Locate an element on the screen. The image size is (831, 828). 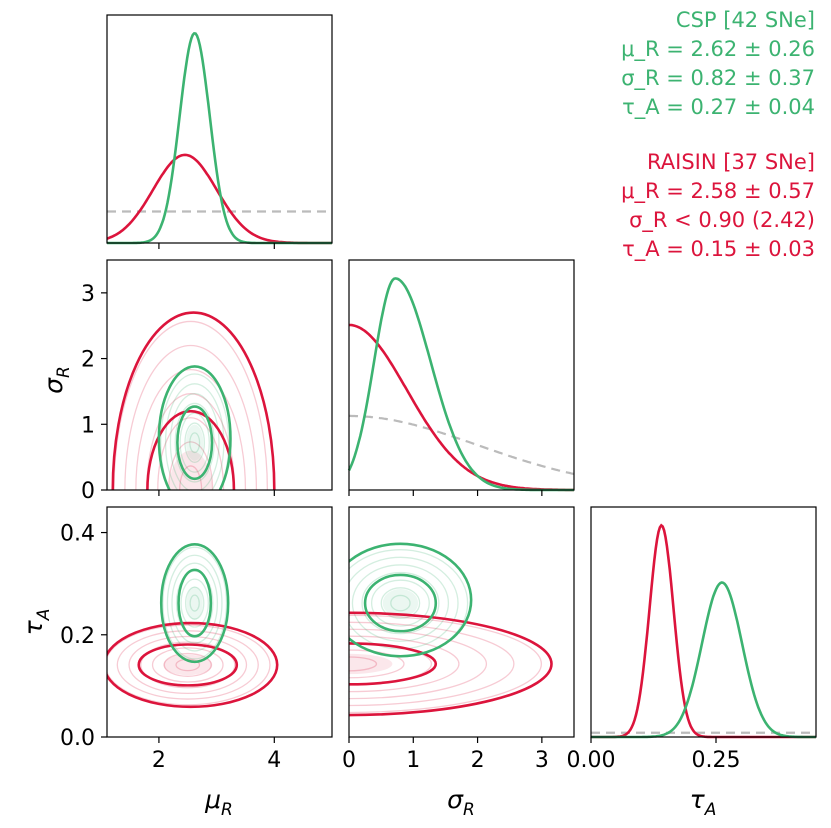
diag-frame-sigma_r is located at coordinates (461, 375).